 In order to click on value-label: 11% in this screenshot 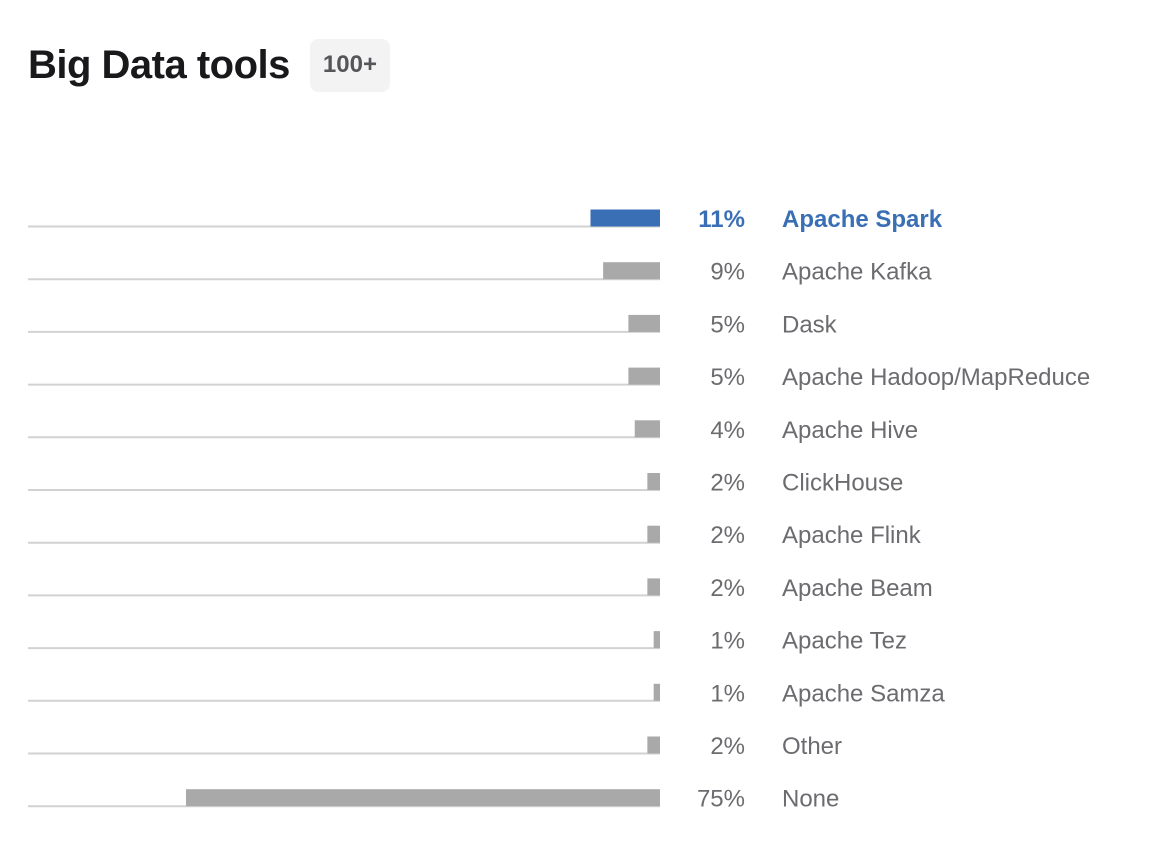, I will do `click(721, 219)`.